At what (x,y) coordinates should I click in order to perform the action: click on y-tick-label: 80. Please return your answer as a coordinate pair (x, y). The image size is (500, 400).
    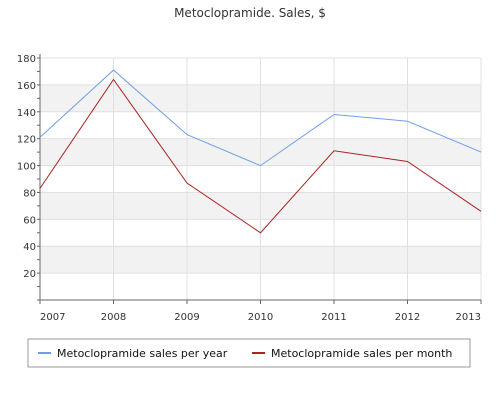
    Looking at the image, I should click on (29, 193).